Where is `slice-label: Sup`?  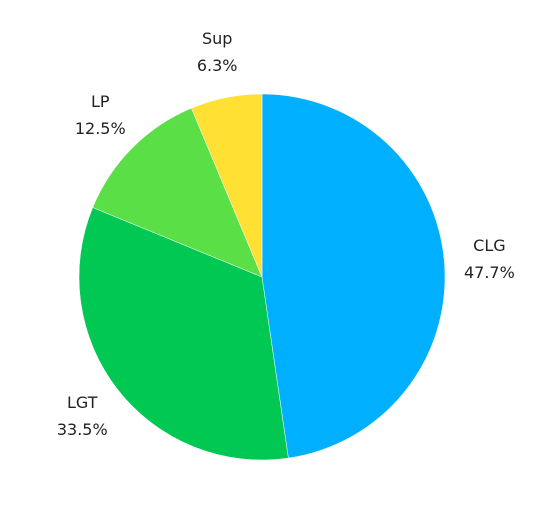 slice-label: Sup is located at coordinates (217, 38).